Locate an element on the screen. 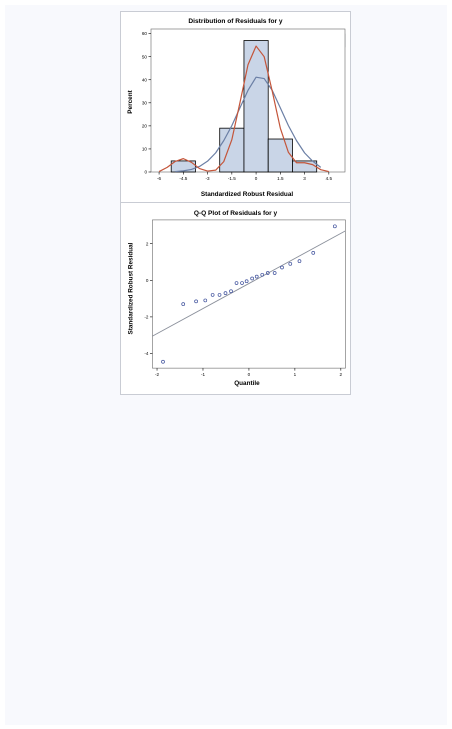 Image resolution: width=452 pixels, height=729 pixels. qq-x-tick-3: 1 is located at coordinates (295, 374).